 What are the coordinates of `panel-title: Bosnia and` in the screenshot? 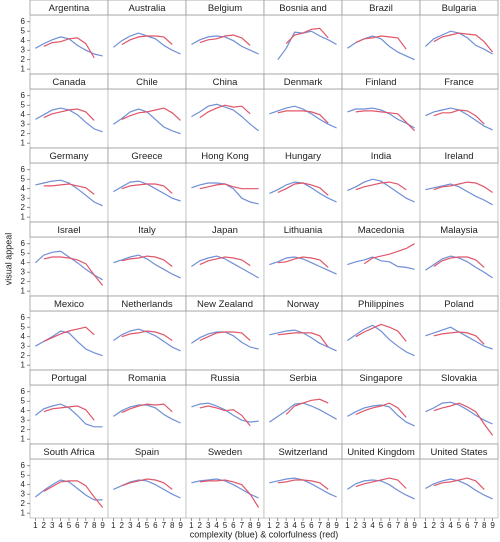 It's located at (303, 8).